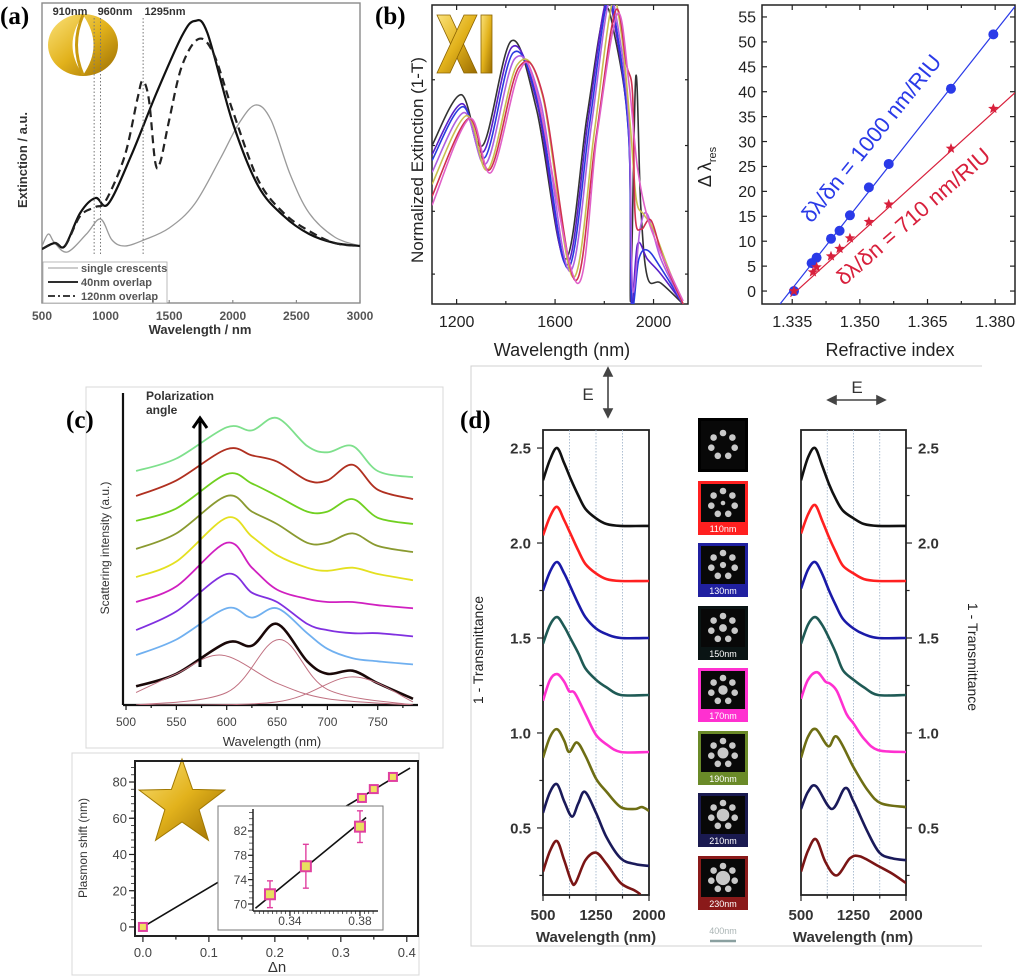  What do you see at coordinates (562, 350) in the screenshot?
I see `b-spectra-xlabel: Wavelength (nm)` at bounding box center [562, 350].